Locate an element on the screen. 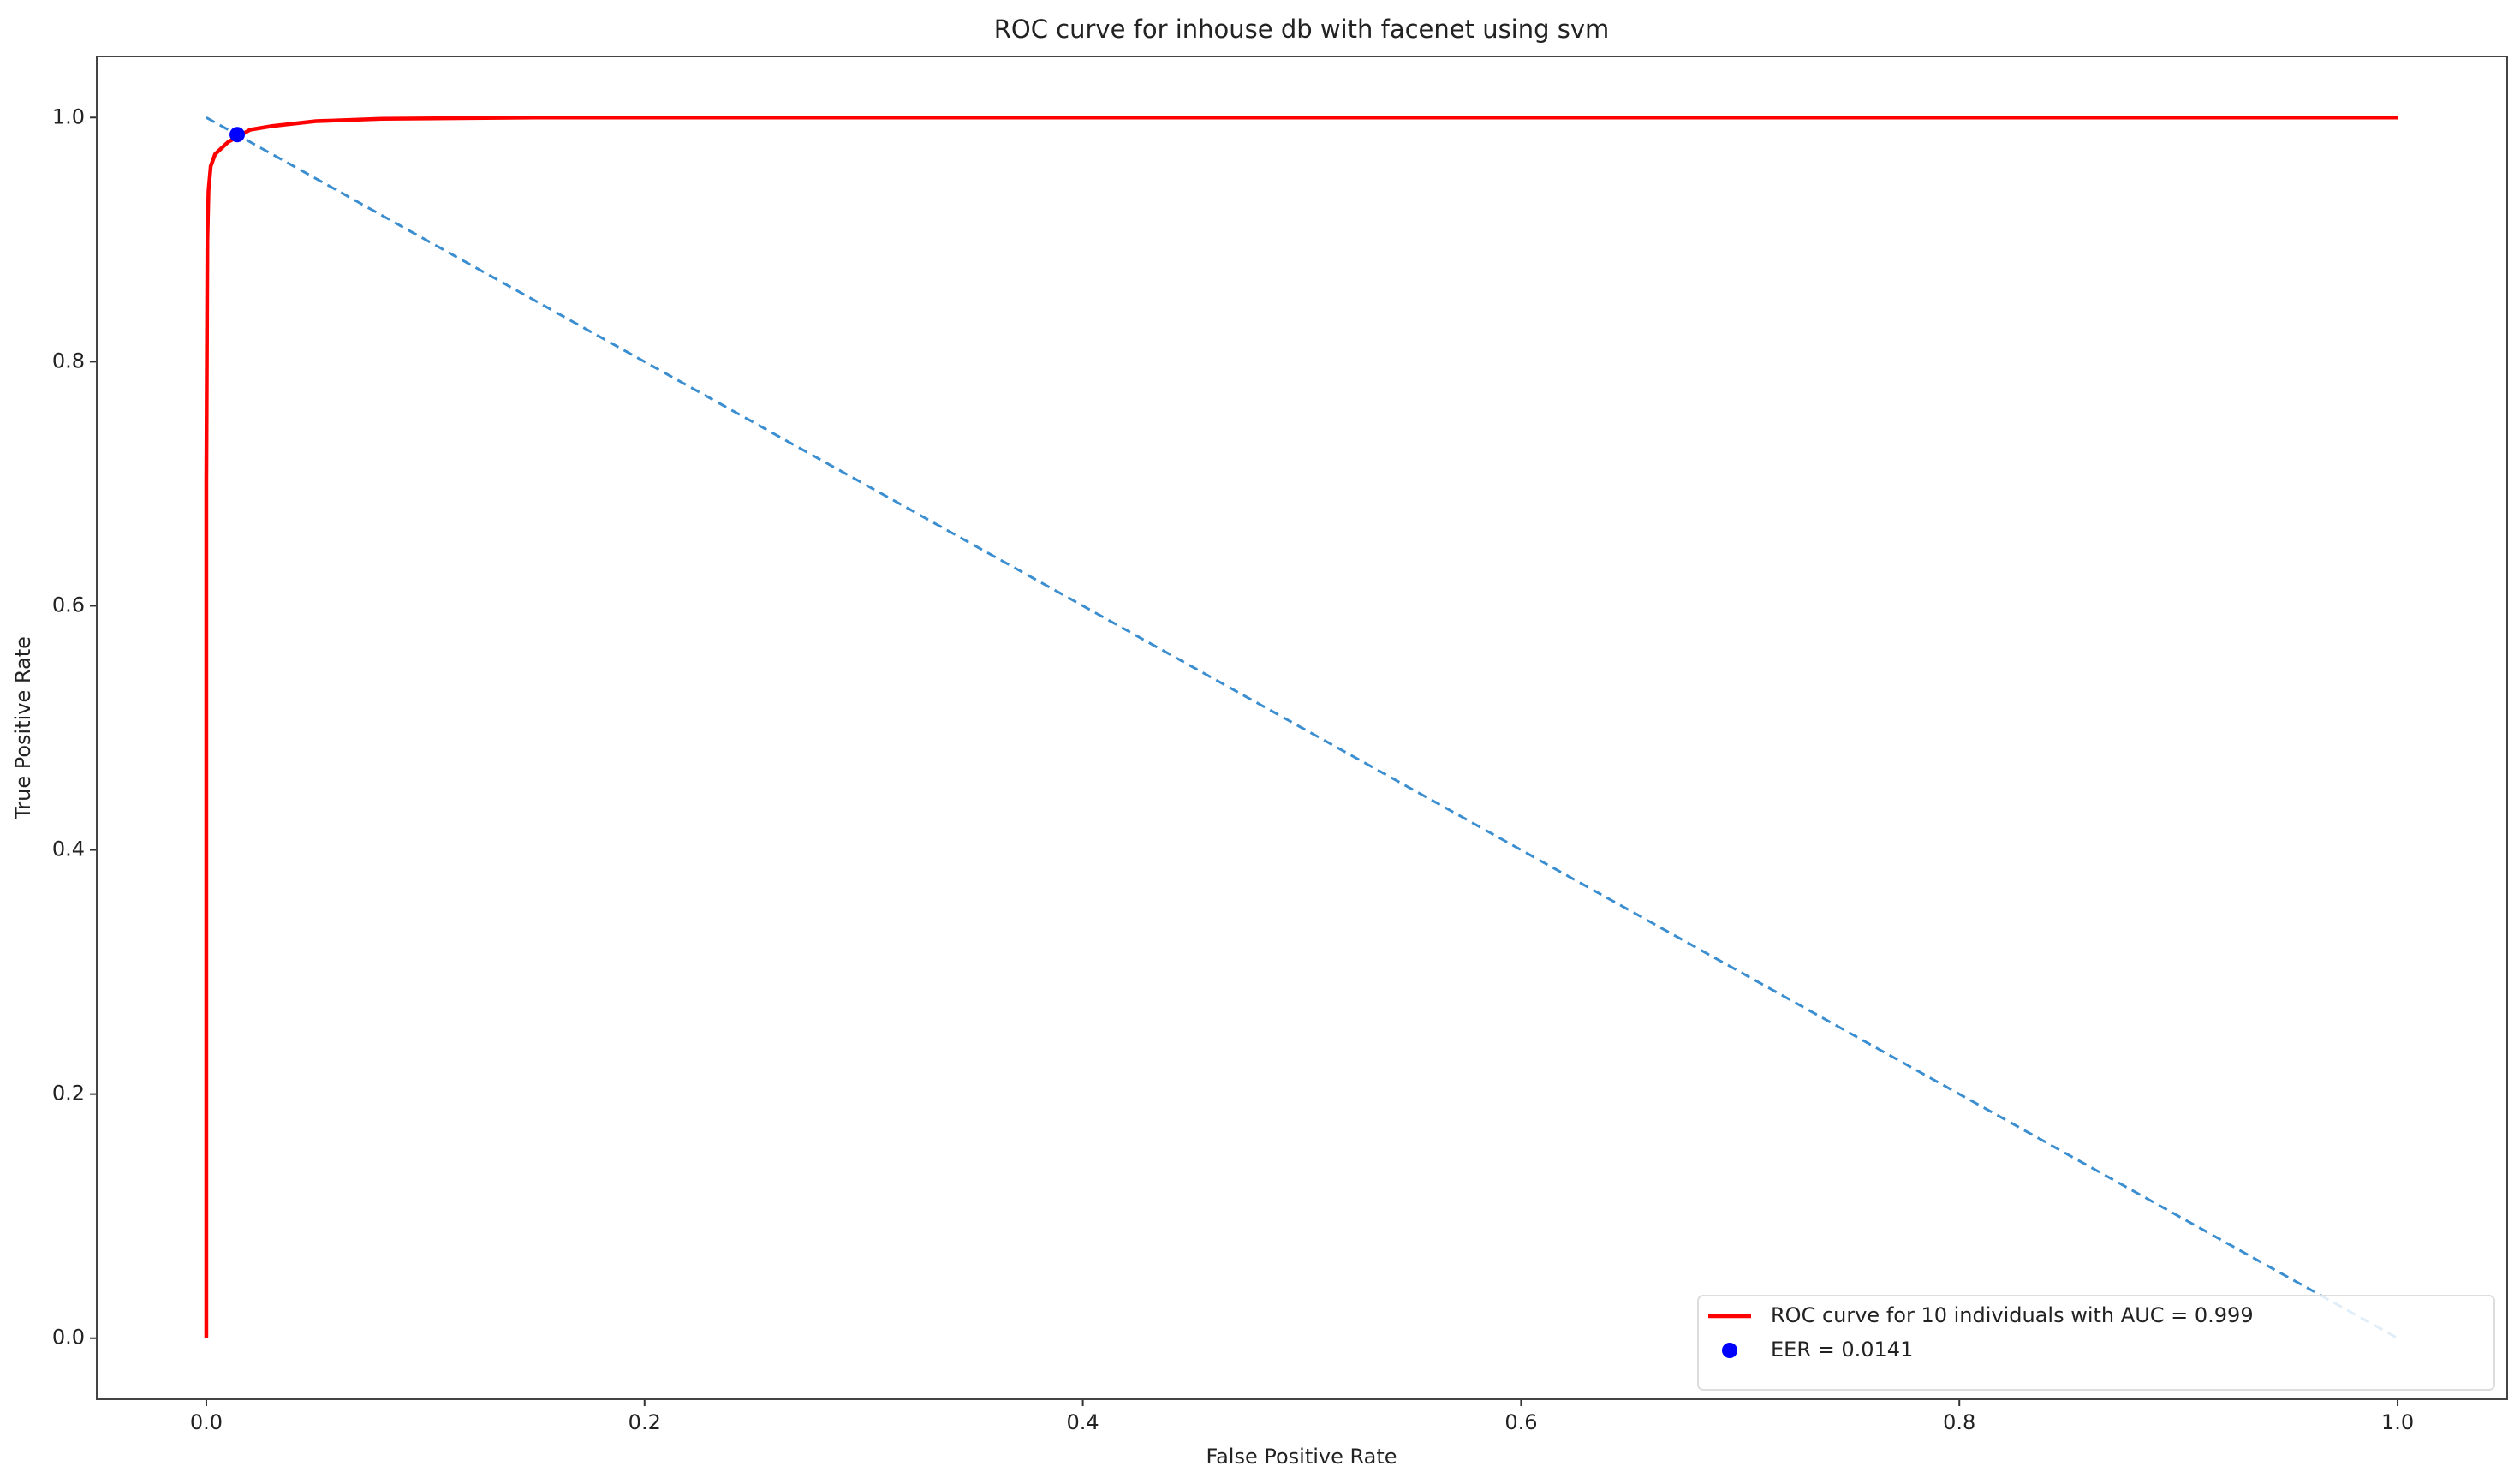 This screenshot has height=1484, width=2520. y-tick-label: 0.4 is located at coordinates (69, 849).